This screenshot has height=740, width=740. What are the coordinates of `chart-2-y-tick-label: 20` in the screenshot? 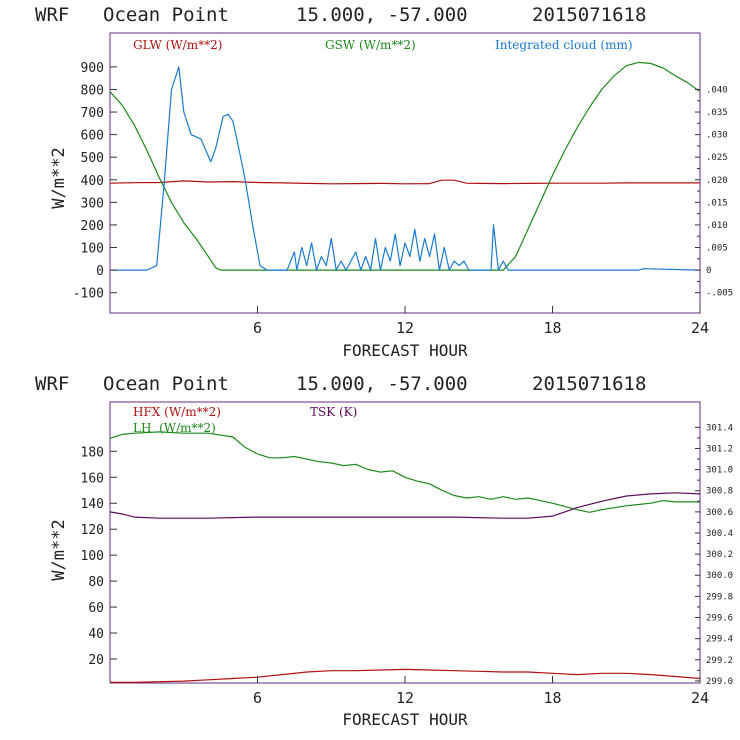 It's located at (96, 660).